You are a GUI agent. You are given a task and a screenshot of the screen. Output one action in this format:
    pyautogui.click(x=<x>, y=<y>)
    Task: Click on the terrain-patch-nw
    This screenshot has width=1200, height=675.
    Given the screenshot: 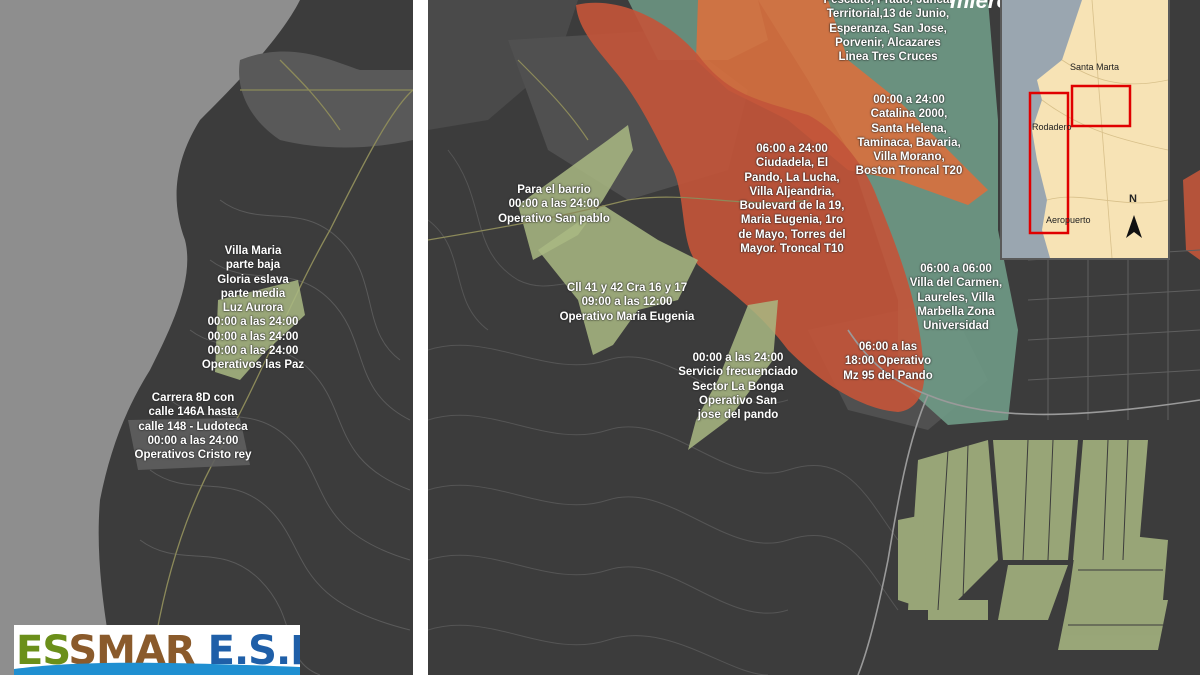 What is the action you would take?
    pyautogui.click(x=503, y=65)
    